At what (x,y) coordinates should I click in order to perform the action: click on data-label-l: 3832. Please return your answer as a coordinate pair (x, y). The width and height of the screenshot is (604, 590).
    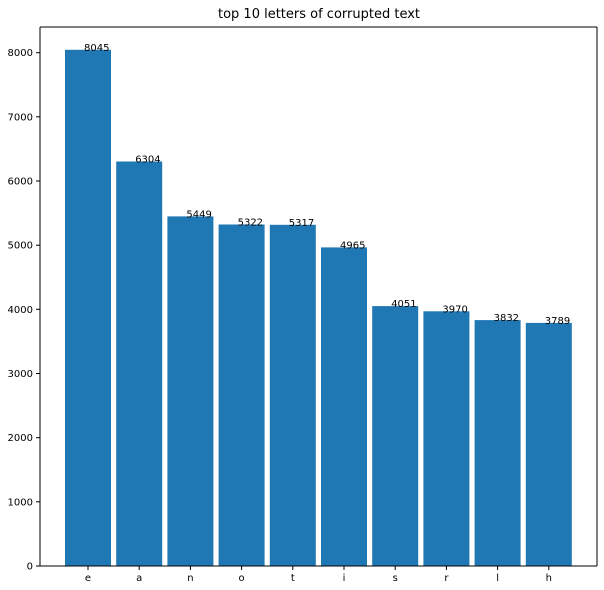
    Looking at the image, I should click on (506, 318).